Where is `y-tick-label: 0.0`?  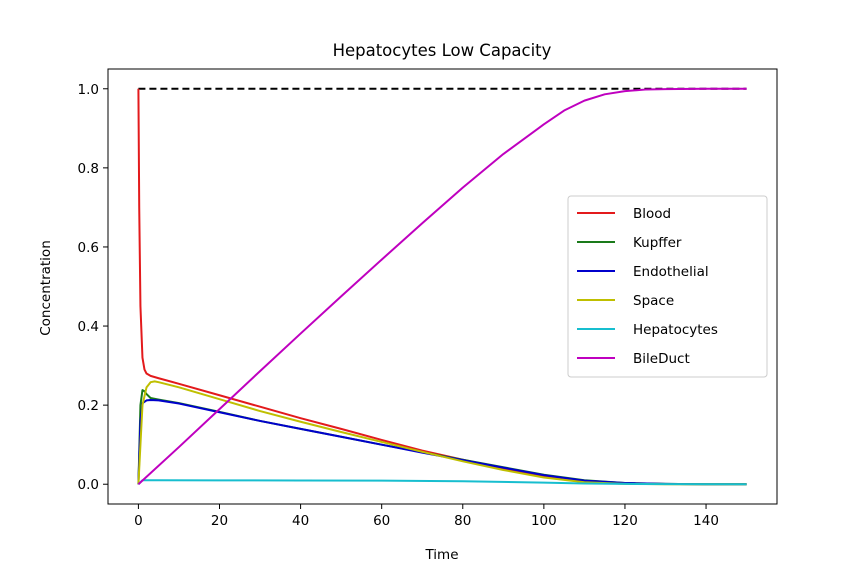
y-tick-label: 0.0 is located at coordinates (88, 485).